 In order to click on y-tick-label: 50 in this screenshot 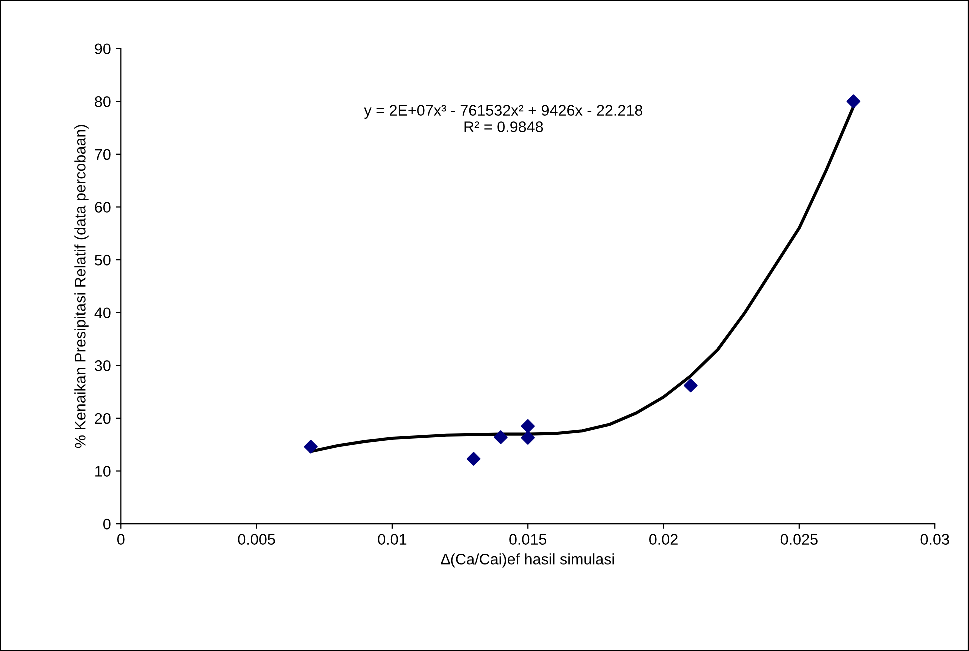, I will do `click(103, 260)`.